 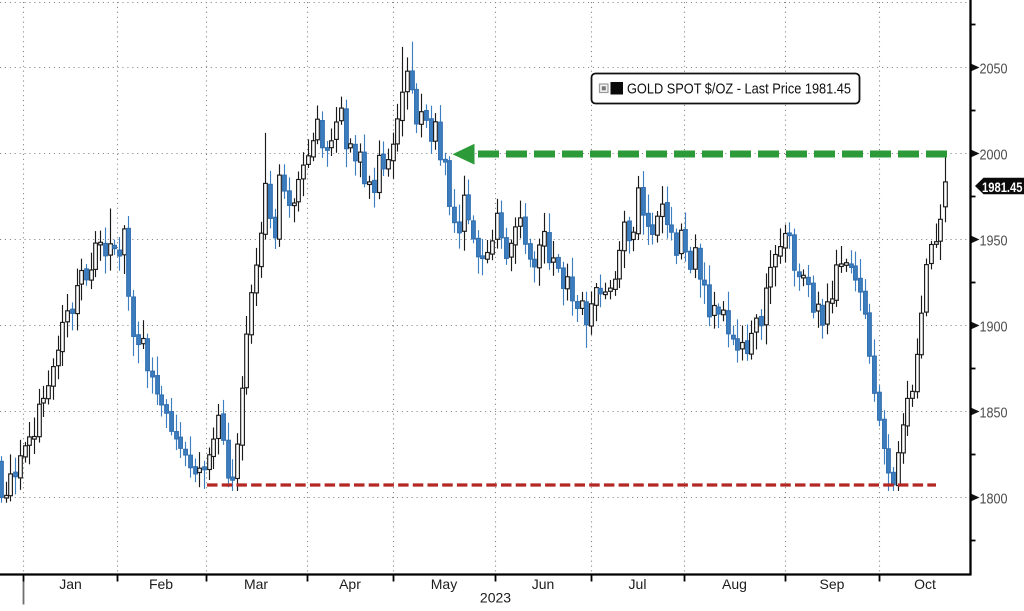 What do you see at coordinates (734, 584) in the screenshot?
I see `svg-text: Aug` at bounding box center [734, 584].